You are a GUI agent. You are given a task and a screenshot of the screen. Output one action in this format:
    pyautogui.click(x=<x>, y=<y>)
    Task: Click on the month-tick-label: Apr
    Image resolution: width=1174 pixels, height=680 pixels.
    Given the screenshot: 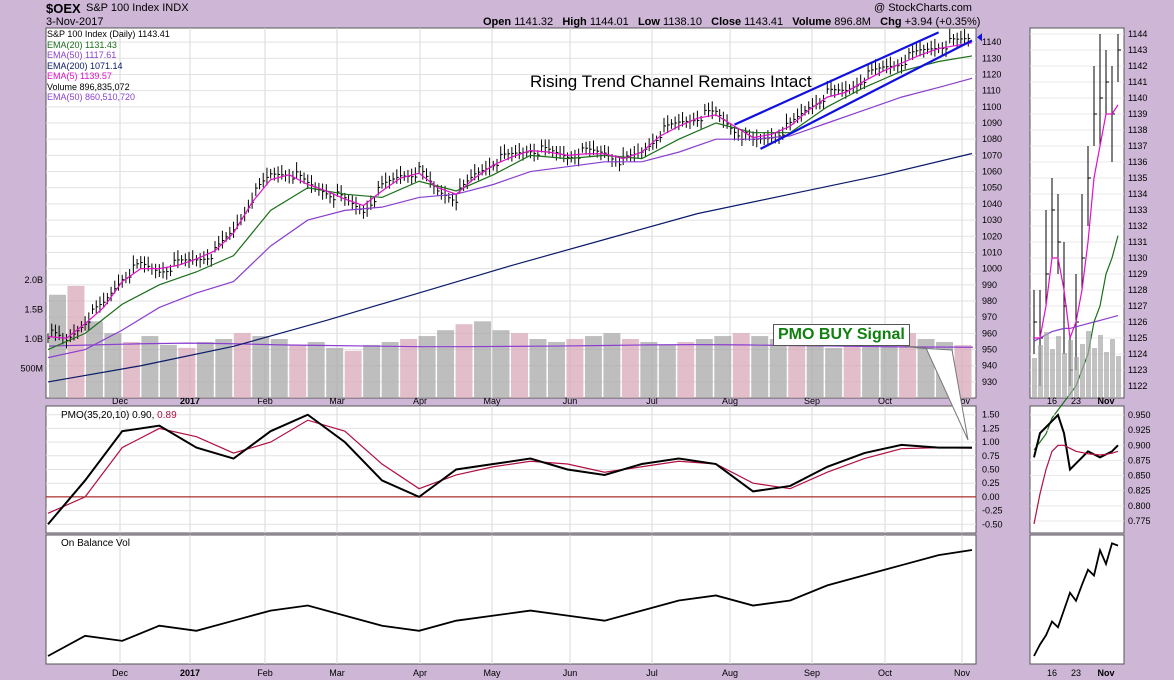 What is the action you would take?
    pyautogui.click(x=420, y=401)
    